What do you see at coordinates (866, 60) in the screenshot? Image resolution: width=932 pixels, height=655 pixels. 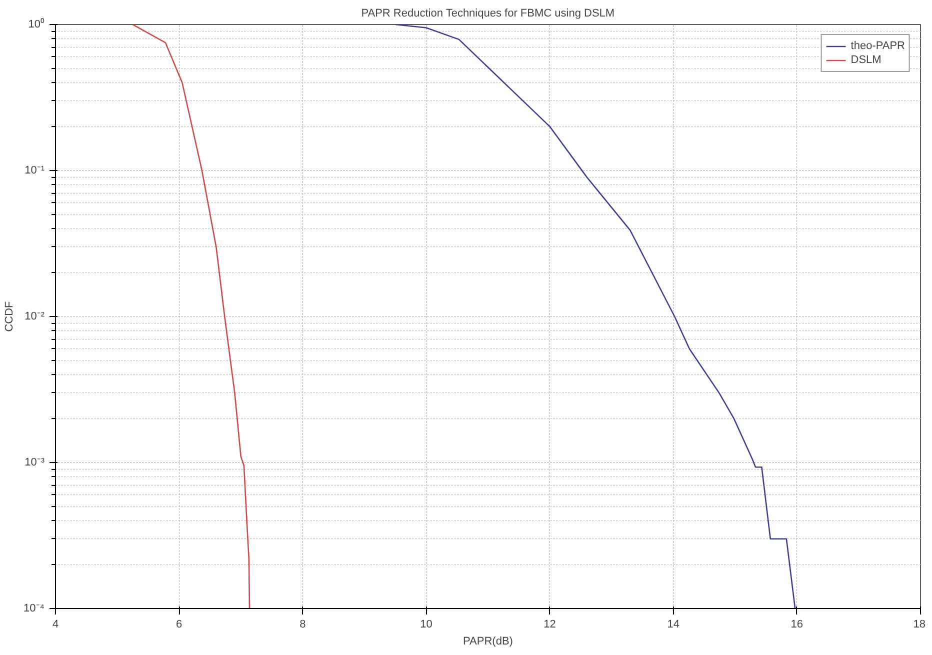 I see `legend-label: DSLM` at bounding box center [866, 60].